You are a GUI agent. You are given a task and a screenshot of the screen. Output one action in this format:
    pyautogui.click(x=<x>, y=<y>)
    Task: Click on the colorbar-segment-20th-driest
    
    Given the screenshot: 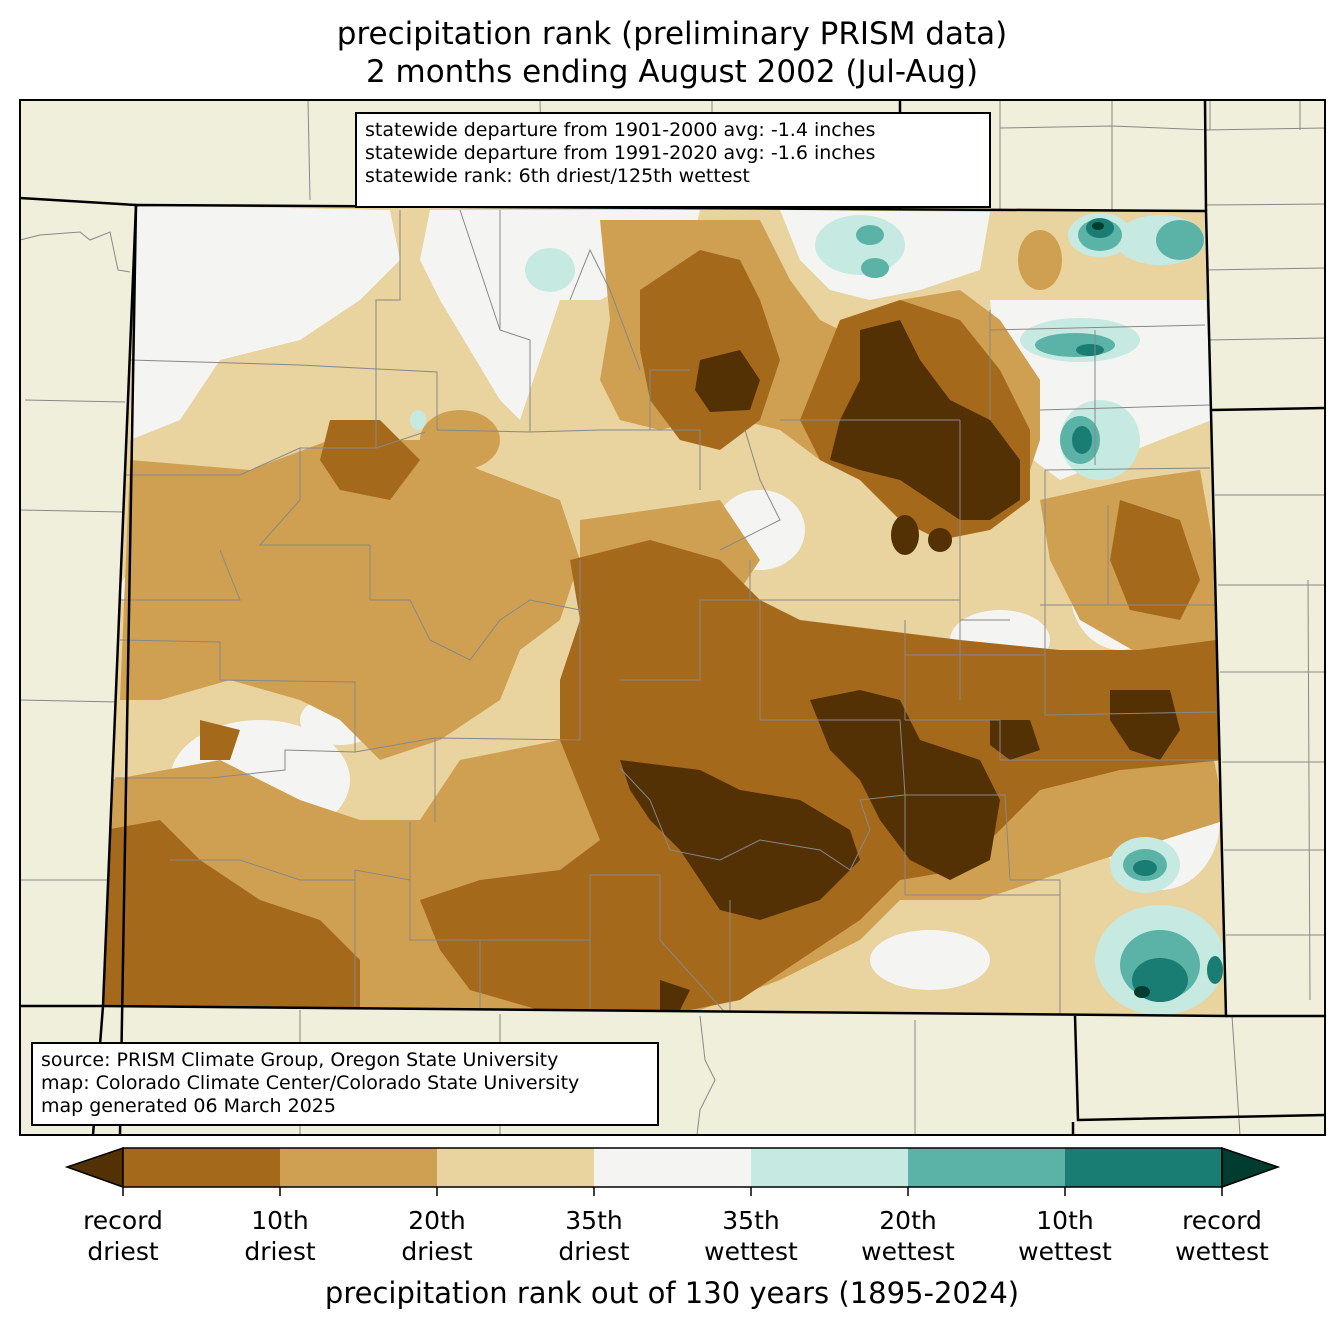 What is the action you would take?
    pyautogui.click(x=358, y=1167)
    